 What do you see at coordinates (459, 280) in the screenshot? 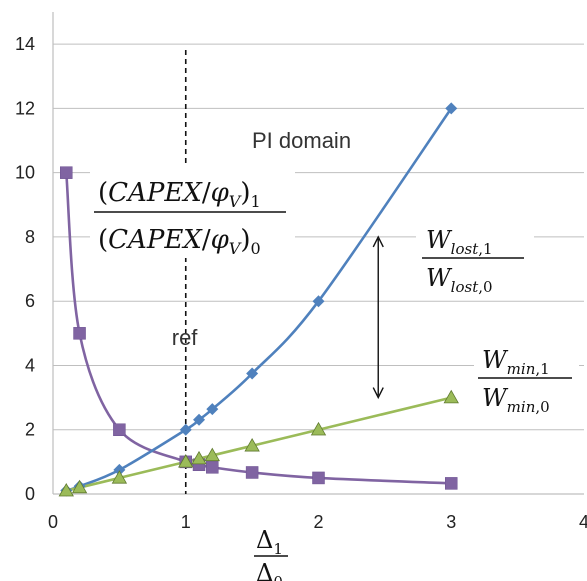
I see `w-lost-denominator: Wlost,0` at bounding box center [459, 280].